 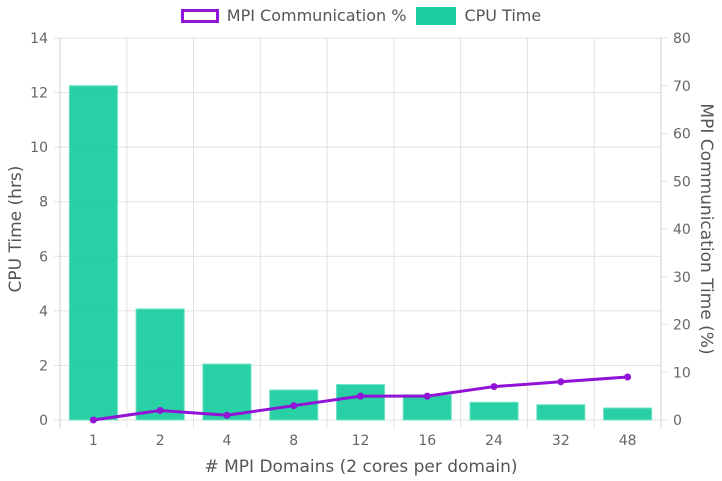 I want to click on chart-legend: MPI Communication % CPU Time, so click(x=361, y=15).